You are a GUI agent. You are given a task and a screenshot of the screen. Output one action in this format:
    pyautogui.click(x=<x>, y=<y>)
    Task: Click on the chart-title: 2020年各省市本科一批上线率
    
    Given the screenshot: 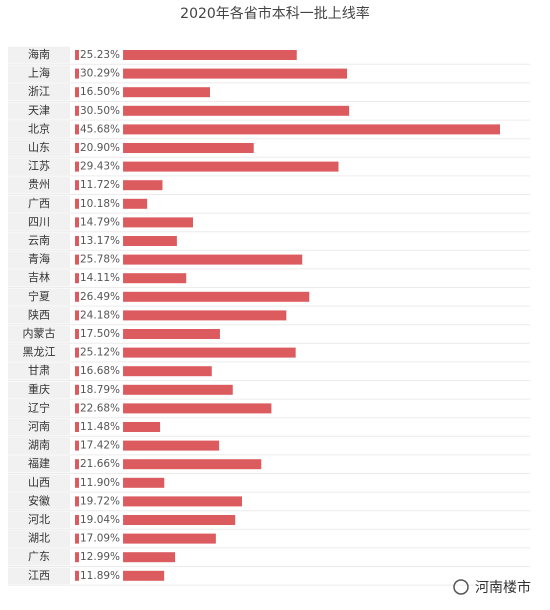 What is the action you would take?
    pyautogui.click(x=275, y=13)
    